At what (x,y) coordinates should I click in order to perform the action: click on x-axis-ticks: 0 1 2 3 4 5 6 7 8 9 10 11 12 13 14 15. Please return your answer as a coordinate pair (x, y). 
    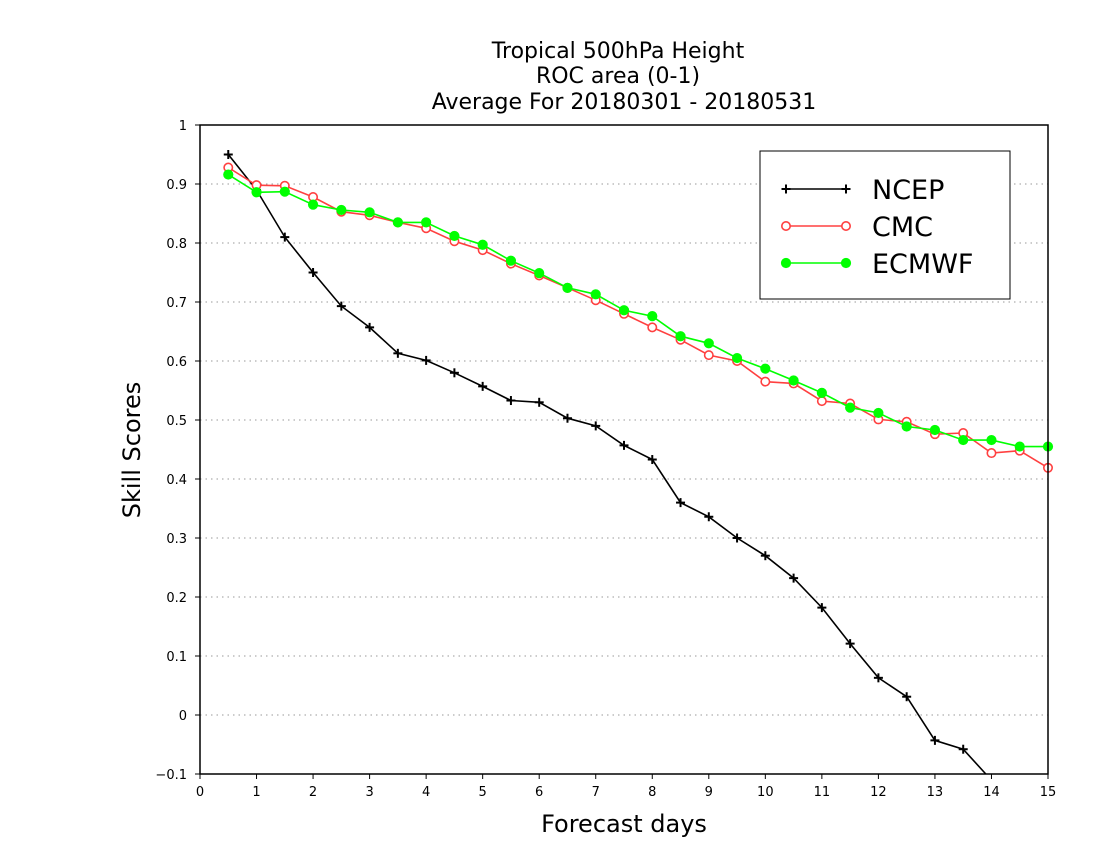
    Looking at the image, I should click on (626, 787).